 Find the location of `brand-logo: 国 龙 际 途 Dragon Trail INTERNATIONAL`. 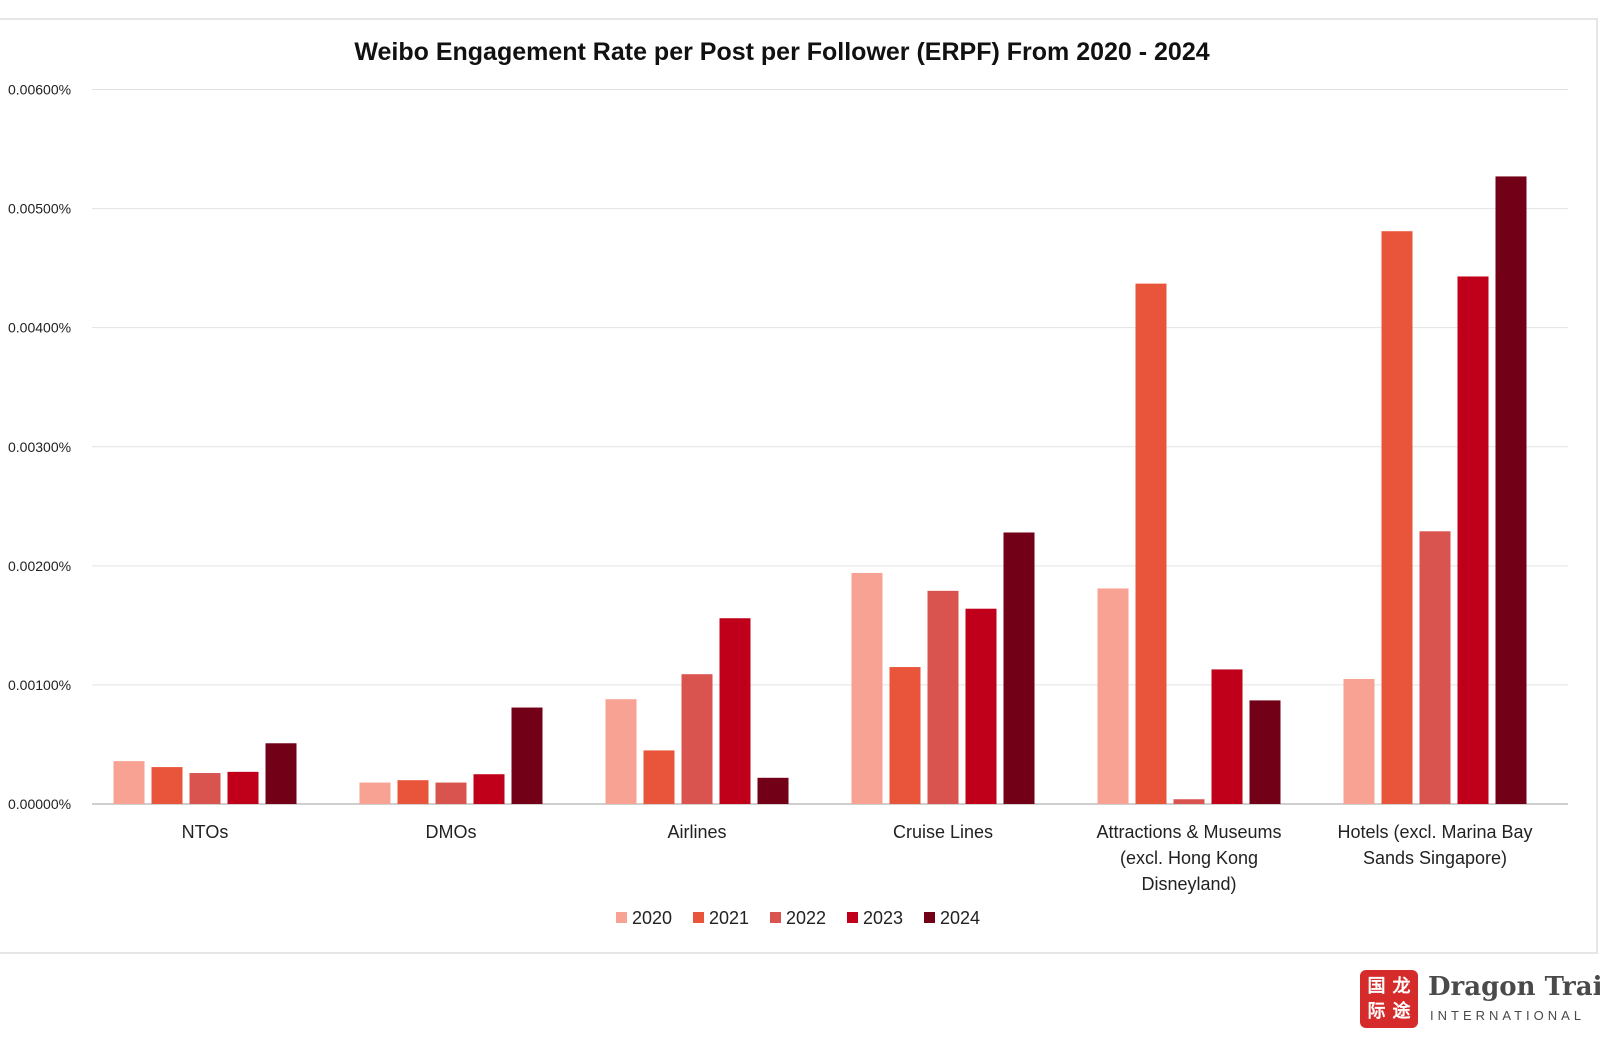

brand-logo: 国 龙 际 途 Dragon Trail INTERNATIONAL is located at coordinates (1480, 1000).